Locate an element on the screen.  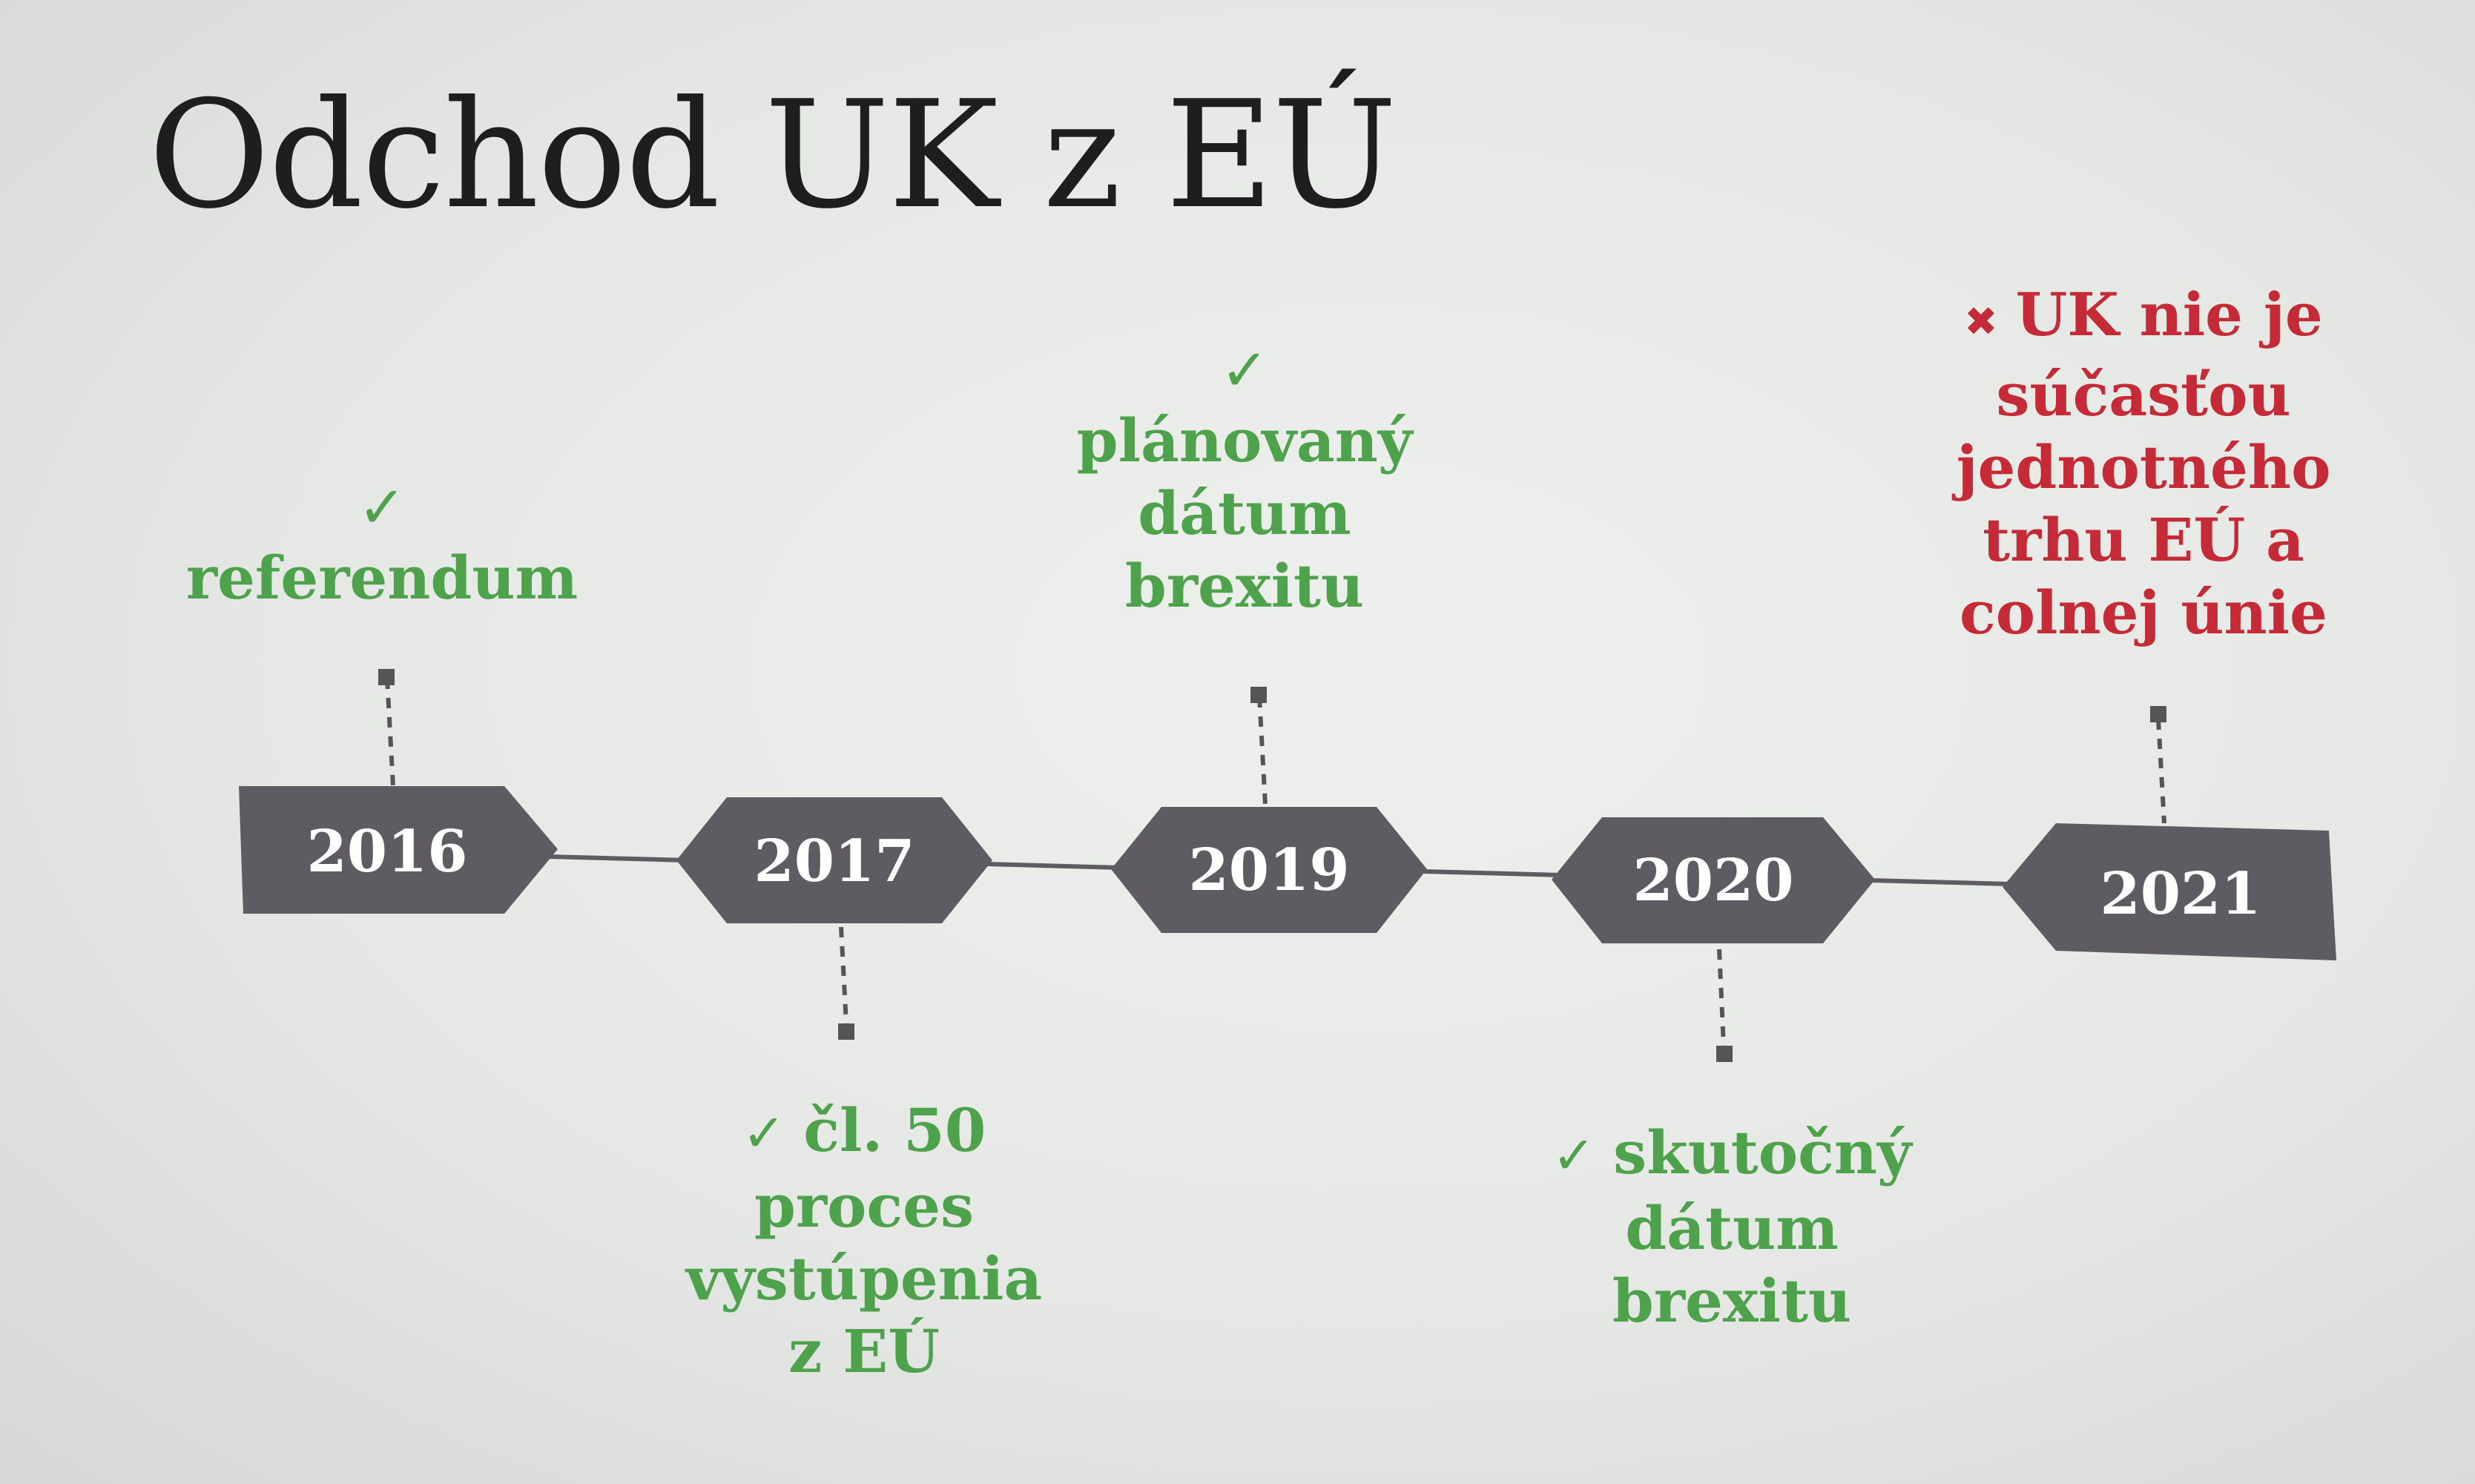
year-node-2019: 2019 is located at coordinates (1269, 870).